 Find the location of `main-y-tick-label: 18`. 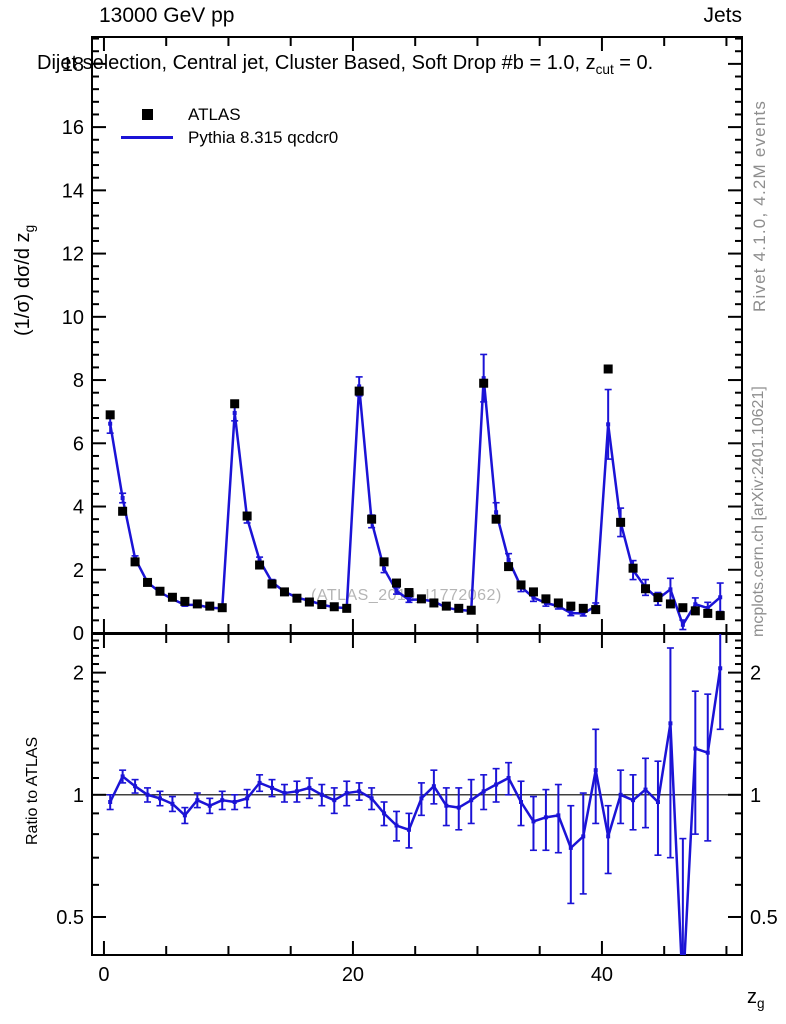

main-y-tick-label: 18 is located at coordinates (73, 65).